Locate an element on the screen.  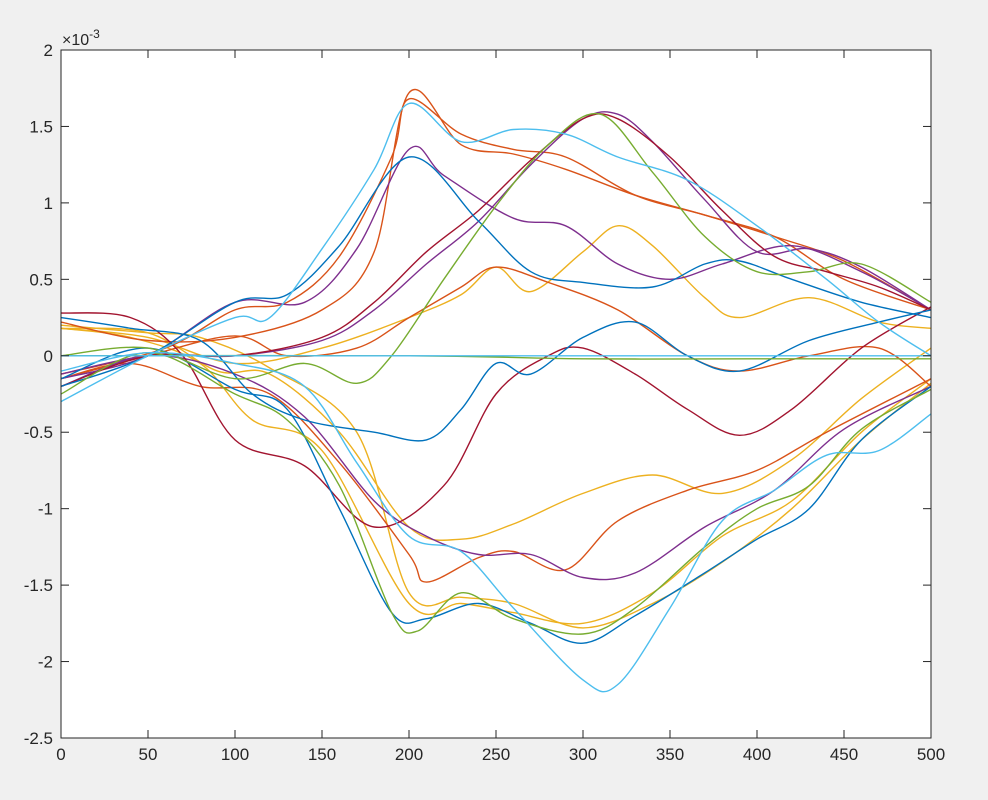
x-tick-label: 450 is located at coordinates (844, 754).